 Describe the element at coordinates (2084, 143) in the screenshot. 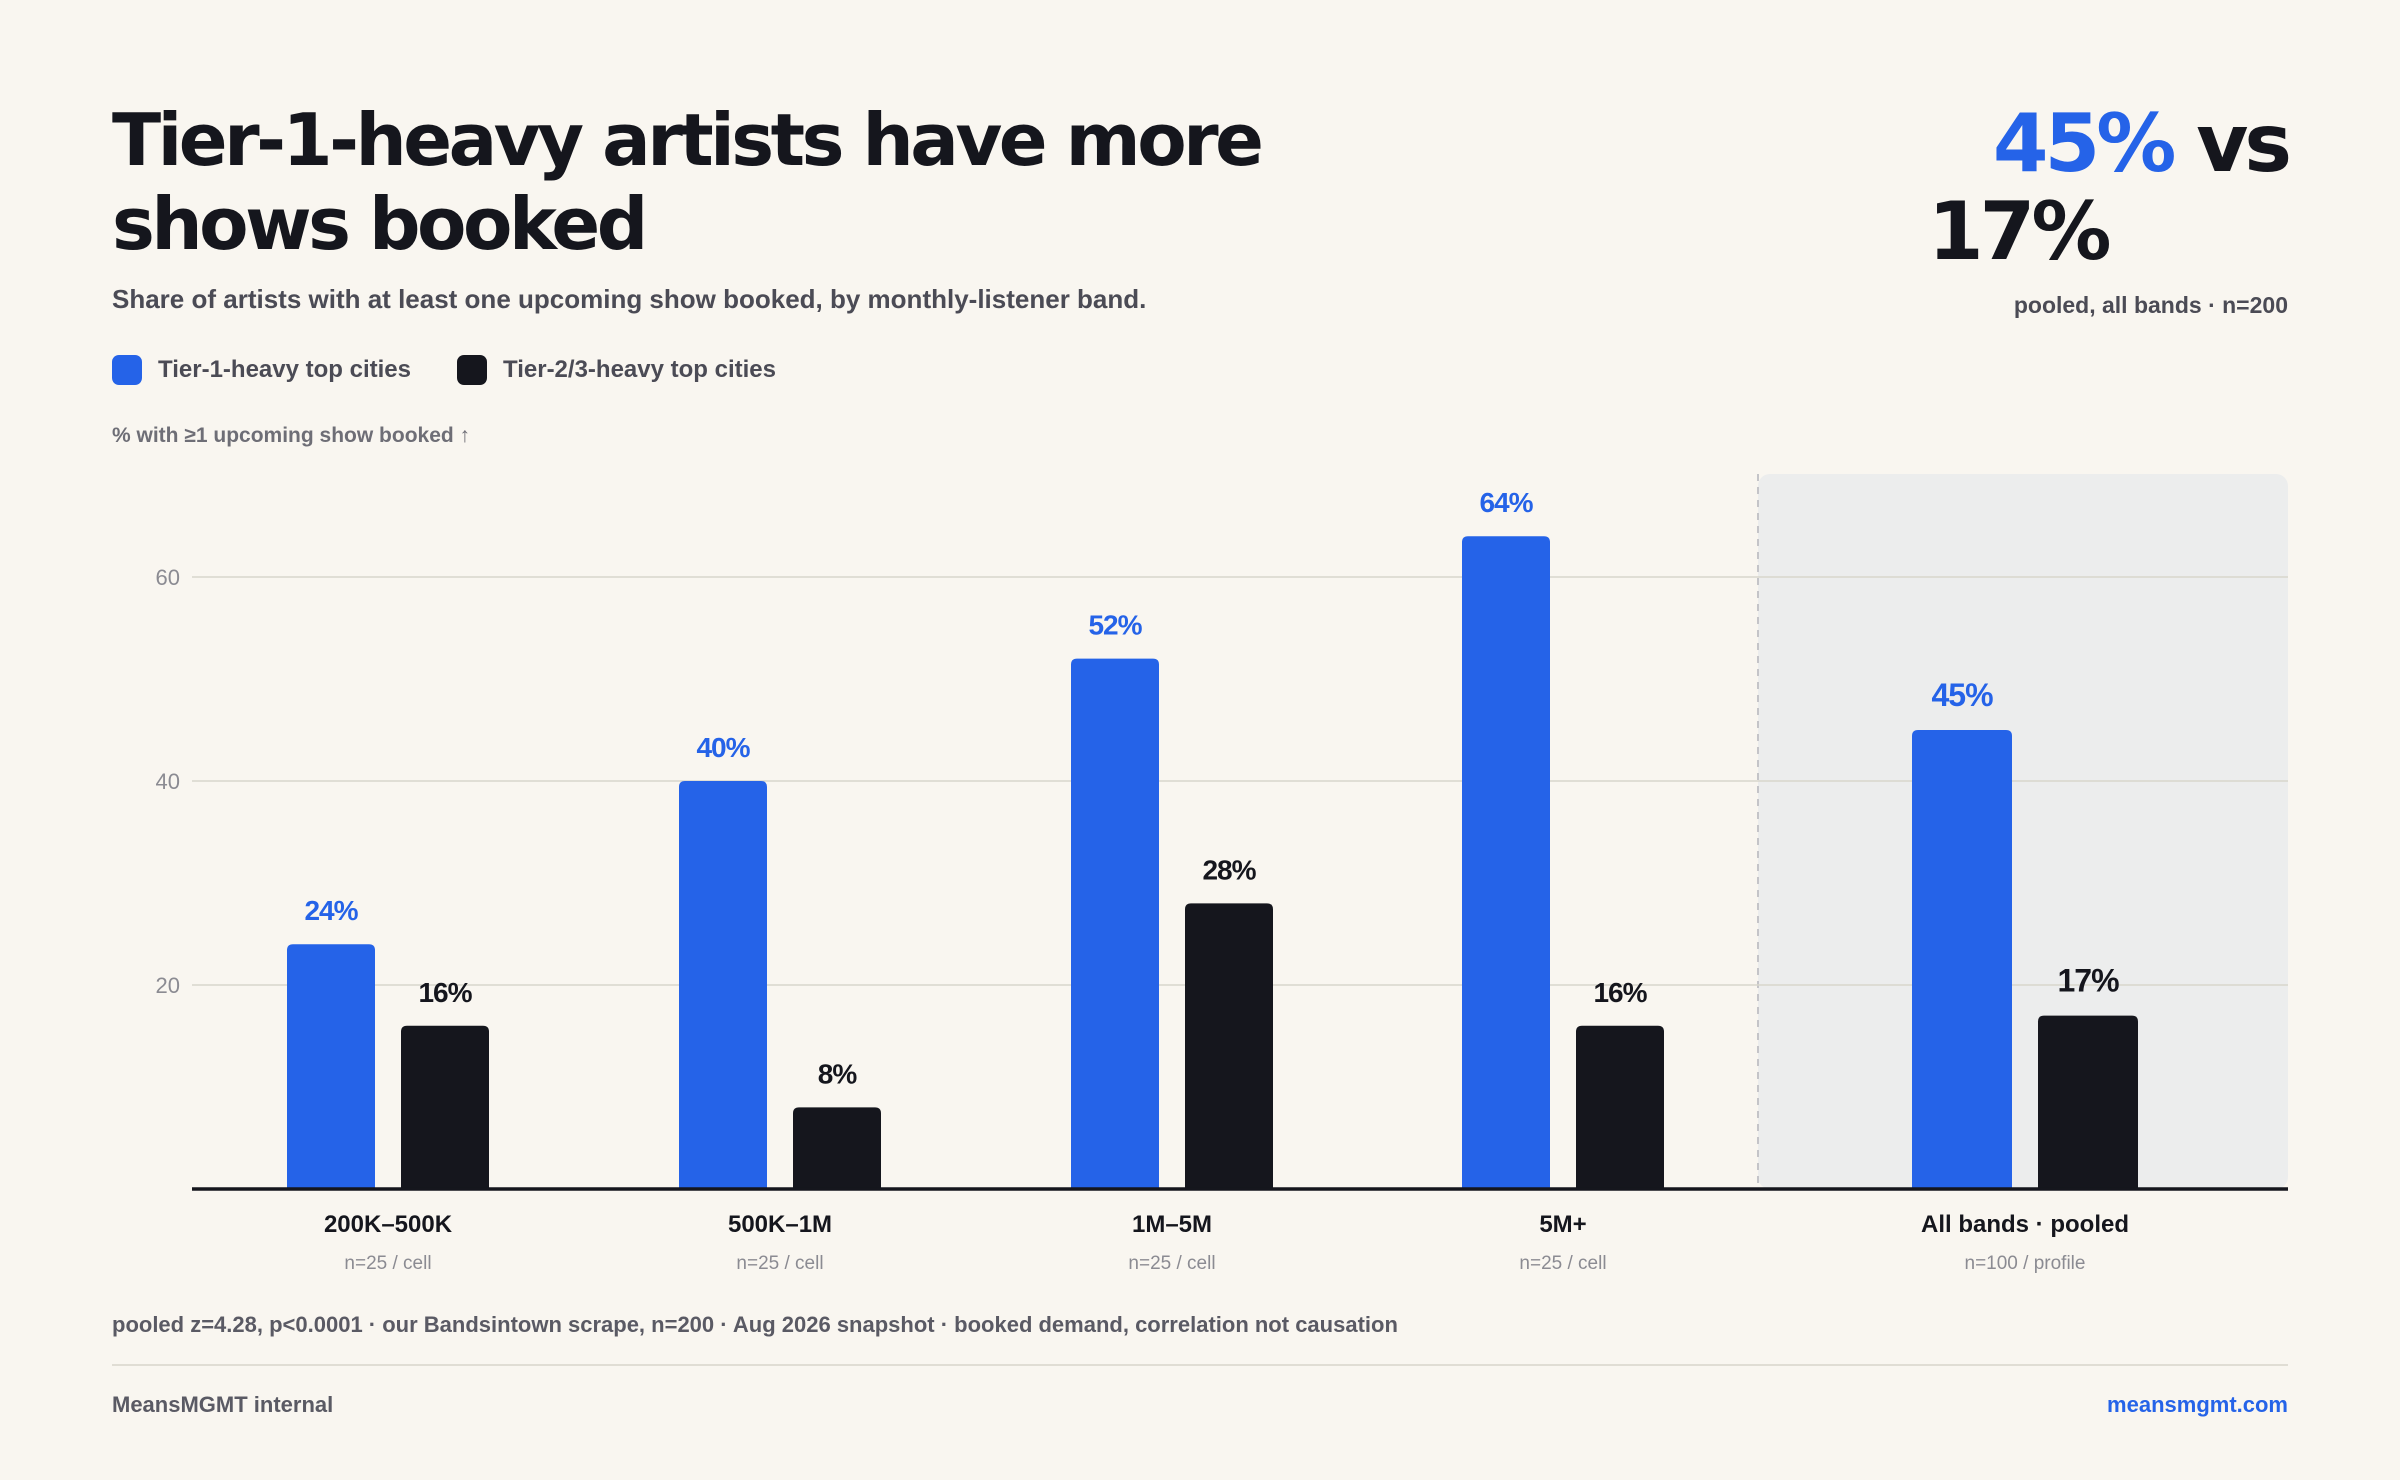

I see `kpi-value-a: 45%` at that location.